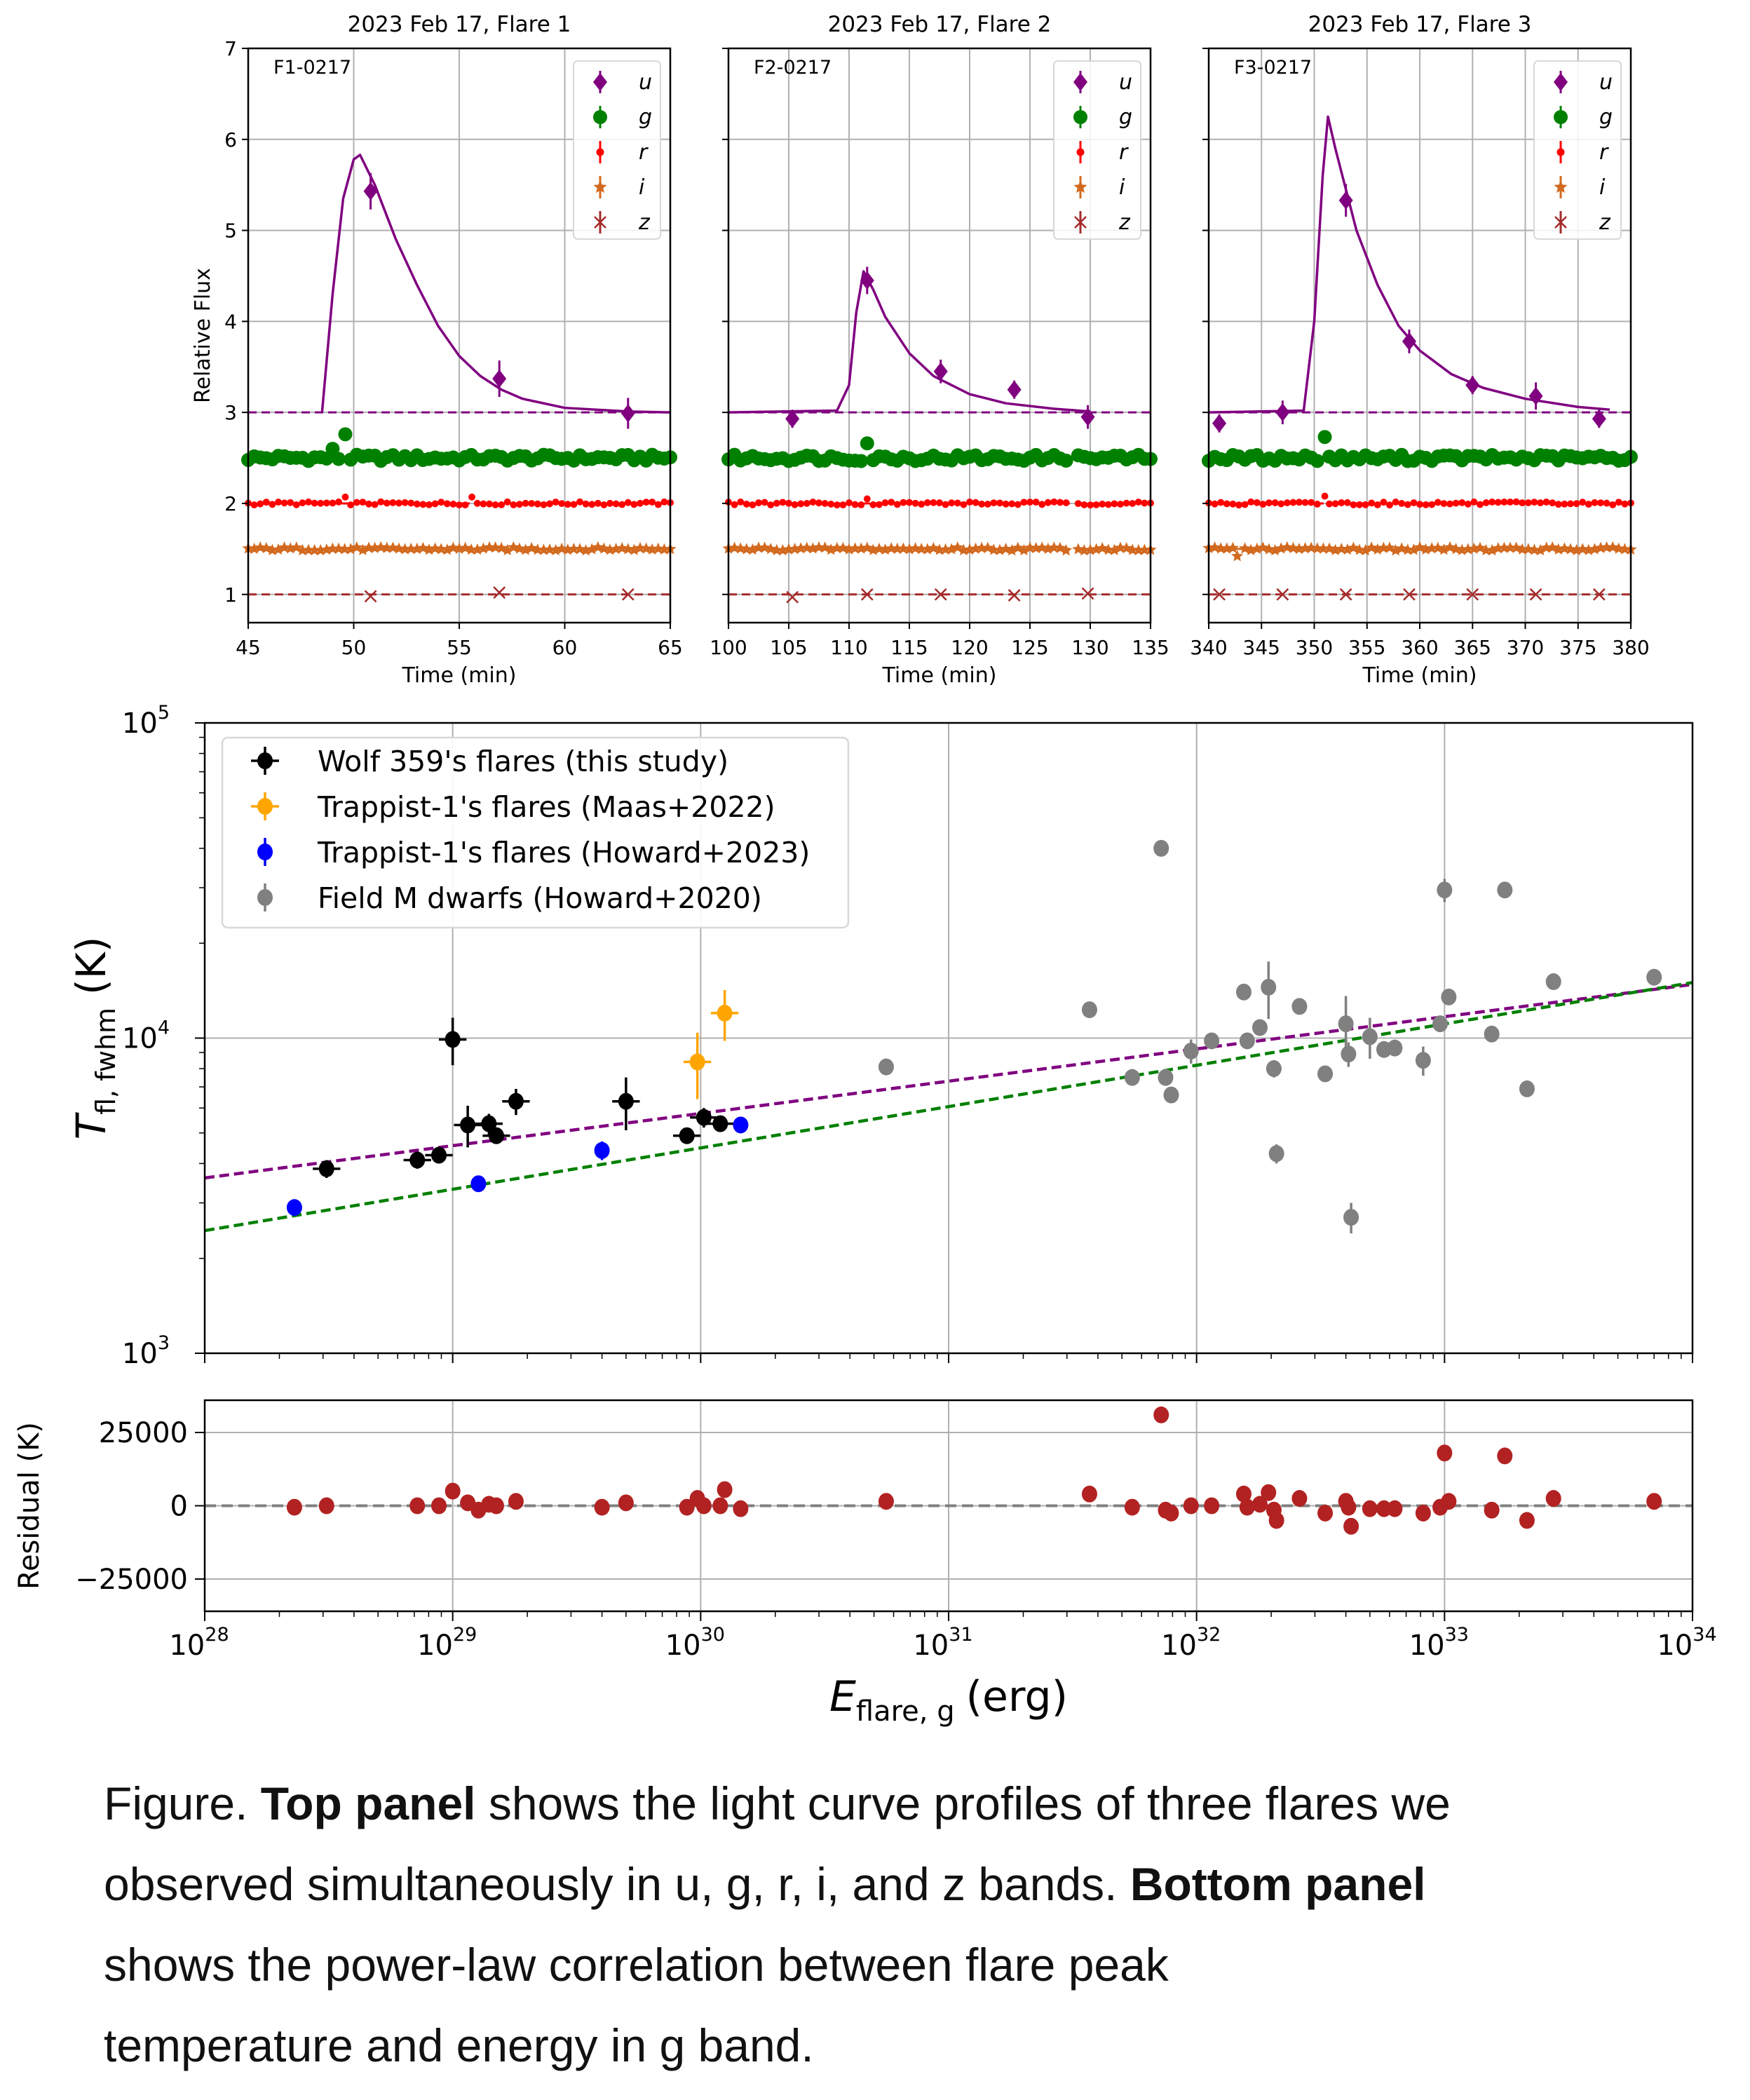 Image resolution: width=1750 pixels, height=2100 pixels. Describe the element at coordinates (642, 187) in the screenshot. I see `legend-label-i: i` at that location.